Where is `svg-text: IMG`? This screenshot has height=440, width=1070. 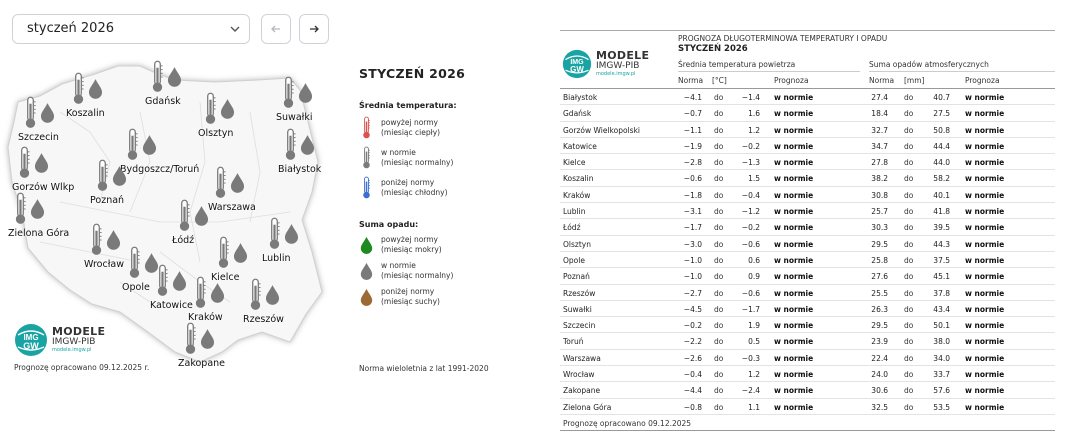 svg-text: IMG is located at coordinates (30, 337).